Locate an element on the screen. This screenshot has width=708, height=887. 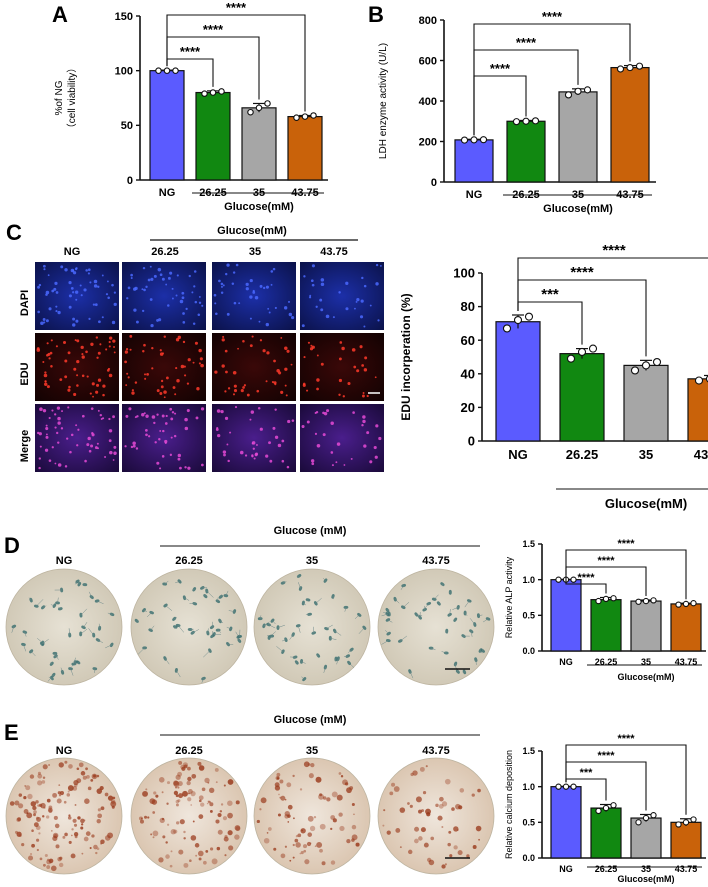
y-axis-label-D: Relative ALP activity is located at coordinates (509, 597).